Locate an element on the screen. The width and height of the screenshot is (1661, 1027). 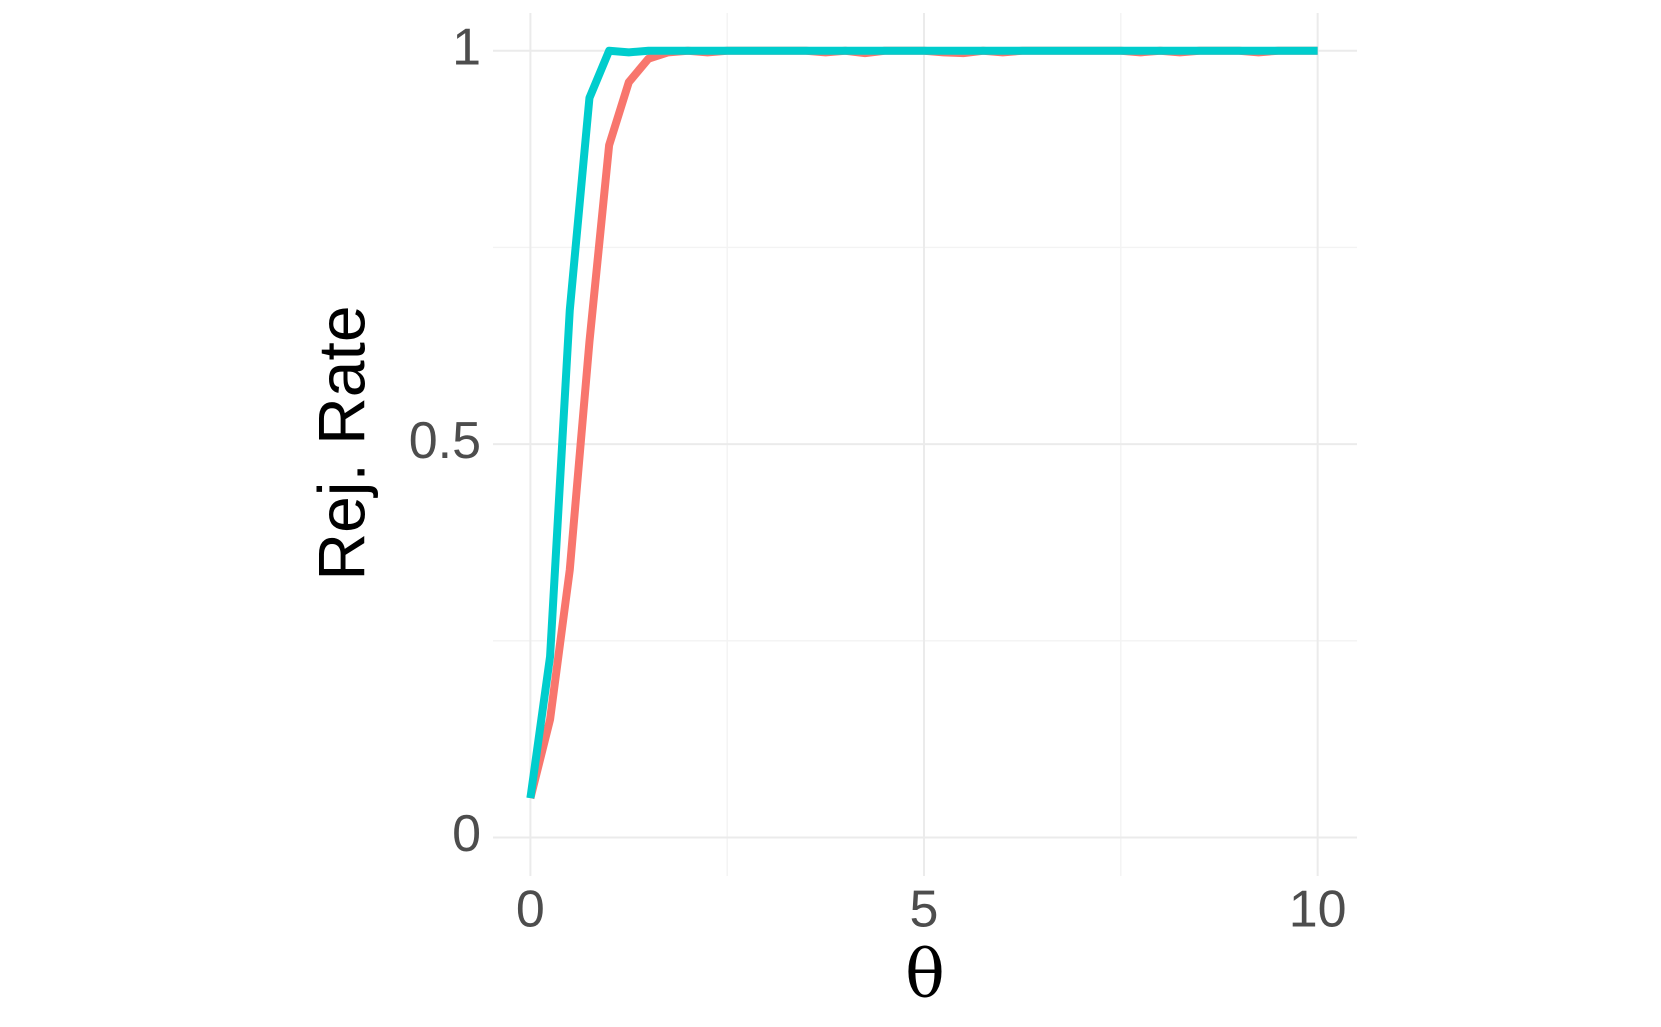
y-tick-label: 1 is located at coordinates (466, 47).